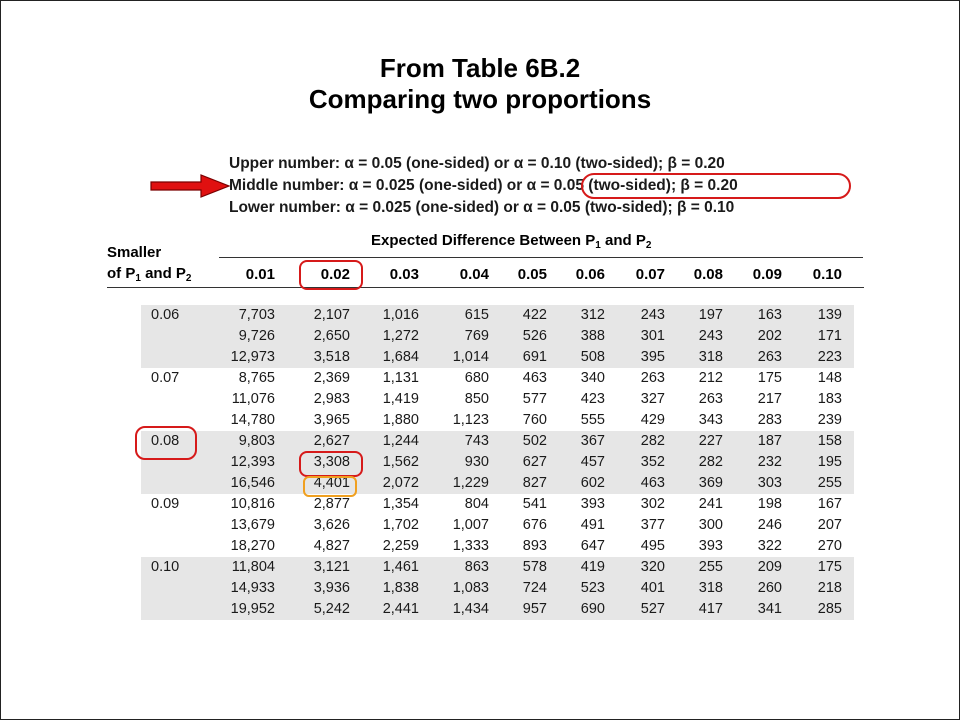 The width and height of the screenshot is (960, 720). What do you see at coordinates (470, 420) in the screenshot?
I see `table-cell: 1,123` at bounding box center [470, 420].